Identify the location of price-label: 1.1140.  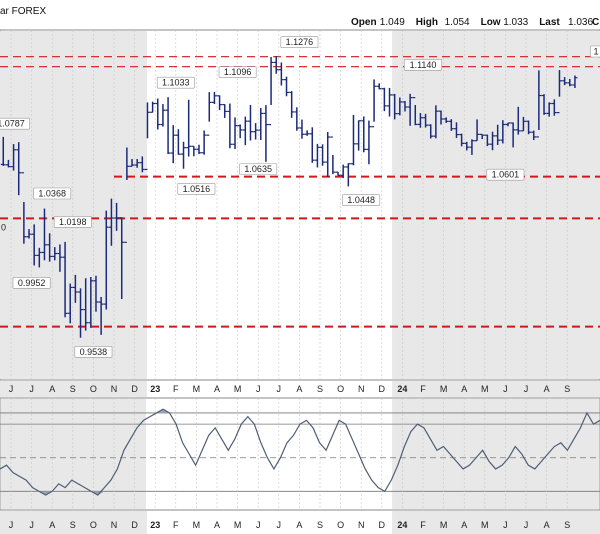
(423, 65).